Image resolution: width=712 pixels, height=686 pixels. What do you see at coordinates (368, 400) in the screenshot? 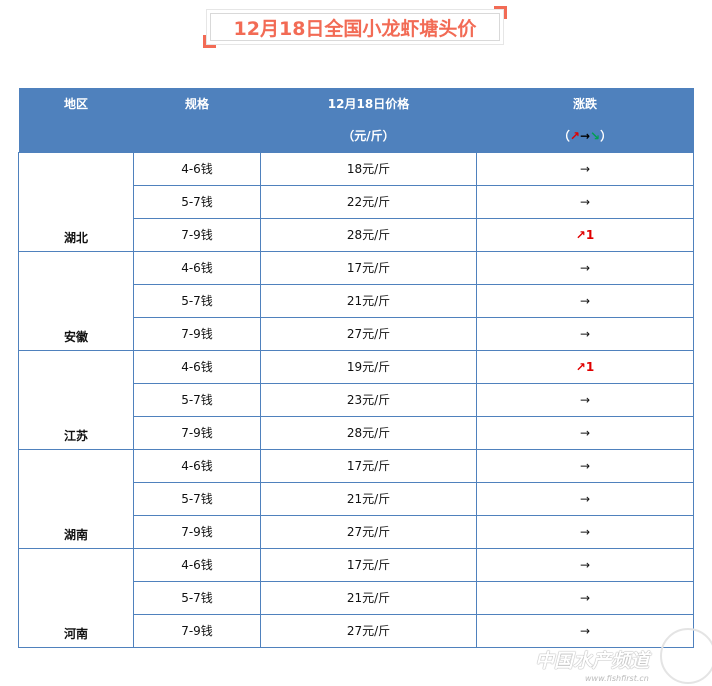
I see `price-cell: 23元/斤` at bounding box center [368, 400].